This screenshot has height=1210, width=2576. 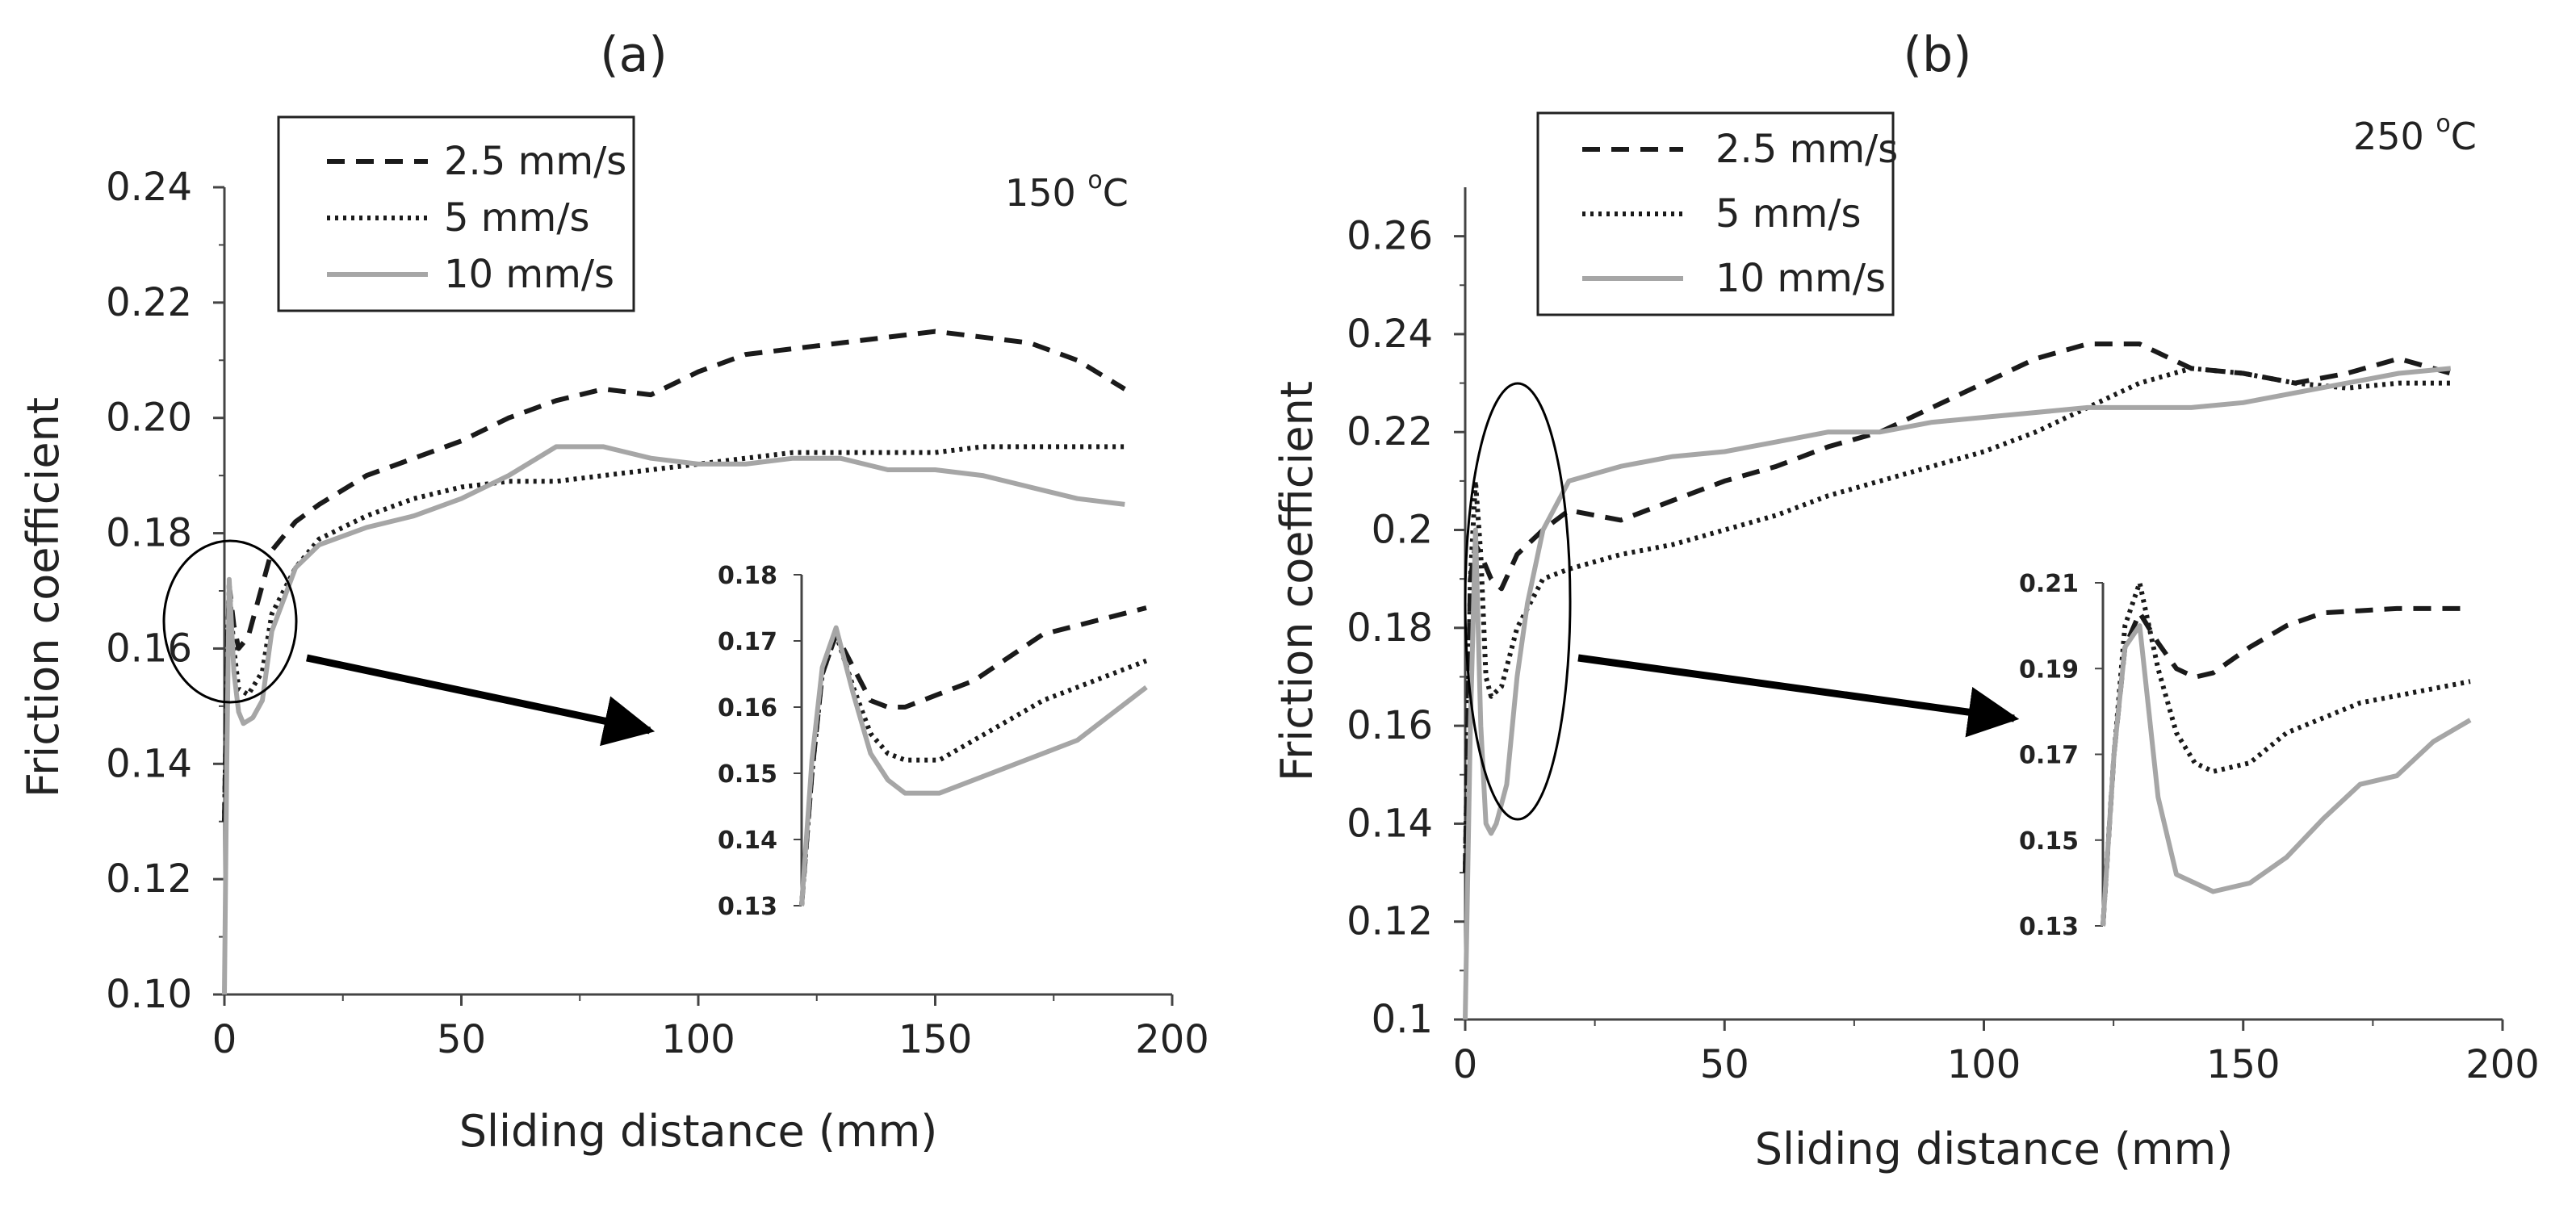 What do you see at coordinates (1800, 278) in the screenshot?
I see `panel-b-legend-label-10: 10 mm/s` at bounding box center [1800, 278].